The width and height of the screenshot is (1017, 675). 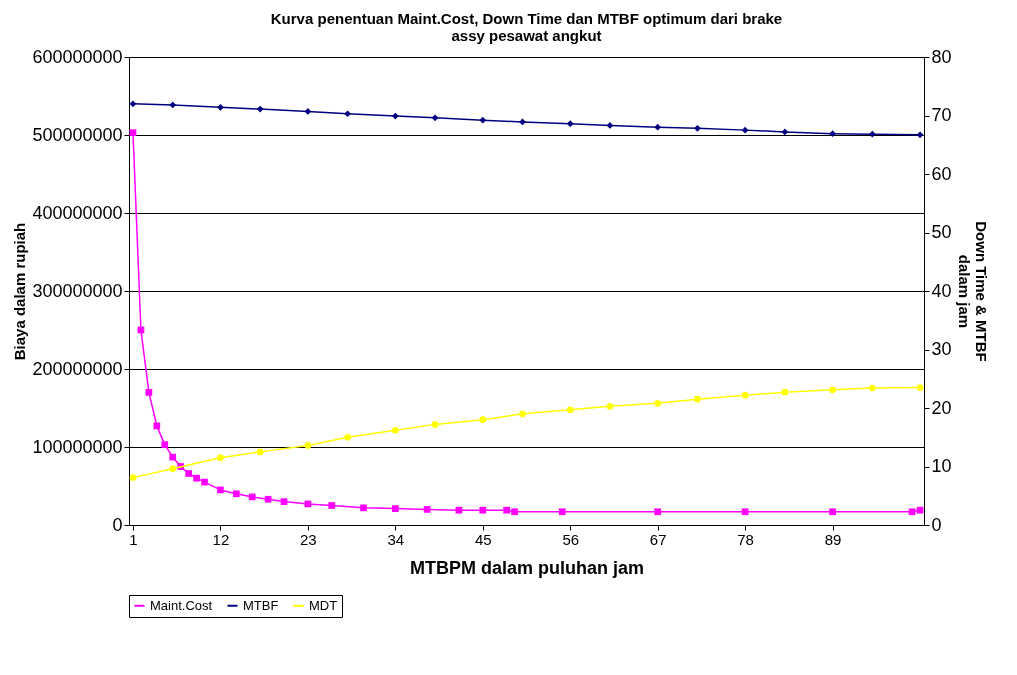 I want to click on x-tick-label: 12, so click(x=221, y=539).